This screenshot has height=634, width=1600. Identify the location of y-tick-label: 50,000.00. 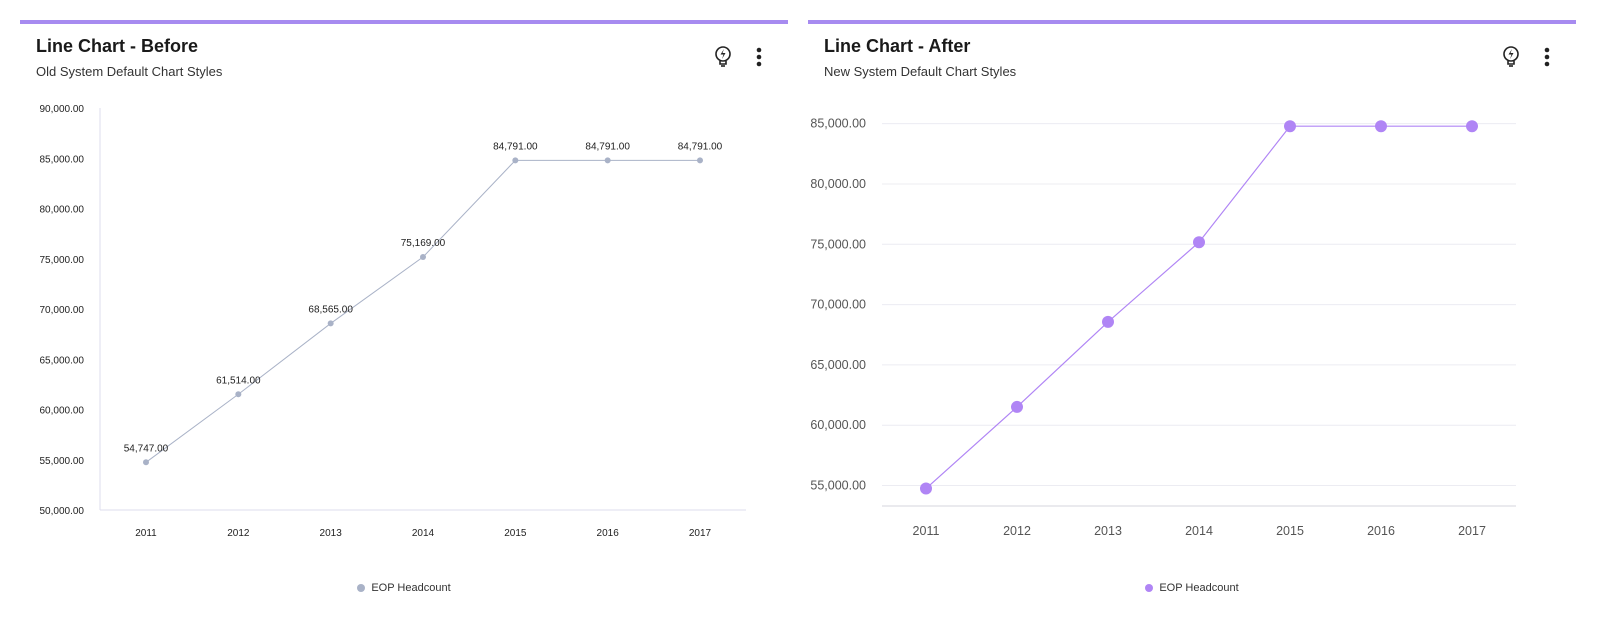
(62, 511).